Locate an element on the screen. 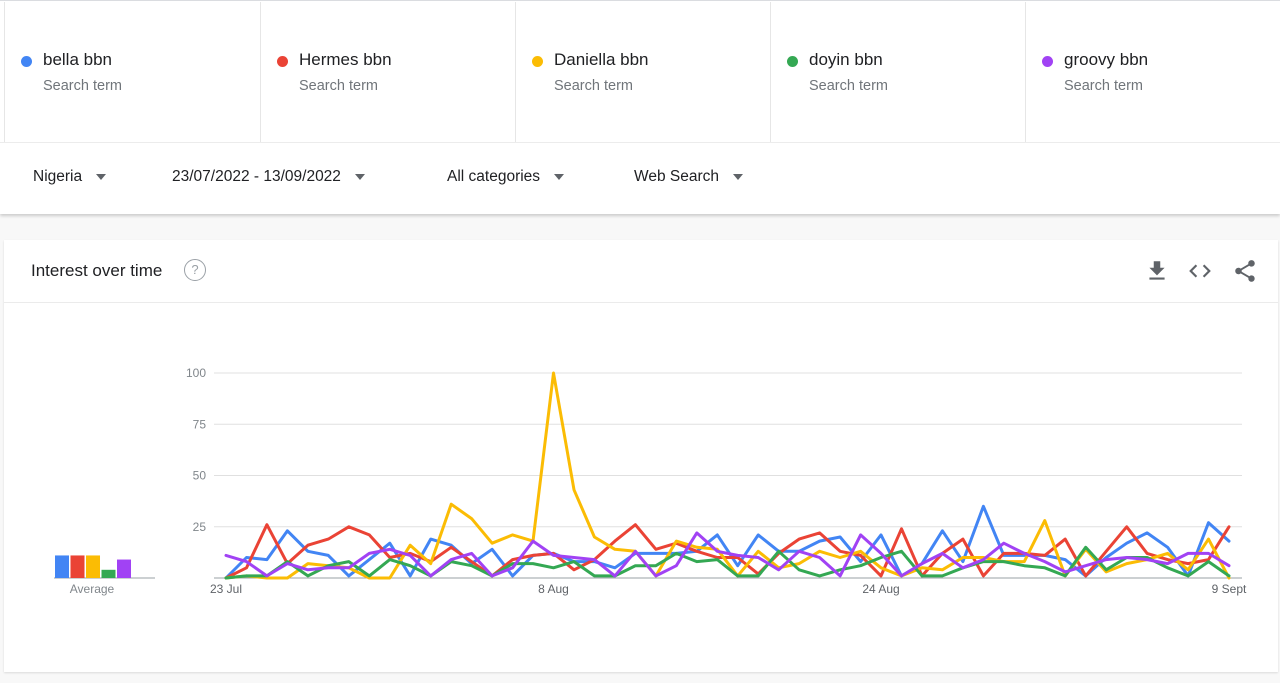  download-icon is located at coordinates (1157, 271).